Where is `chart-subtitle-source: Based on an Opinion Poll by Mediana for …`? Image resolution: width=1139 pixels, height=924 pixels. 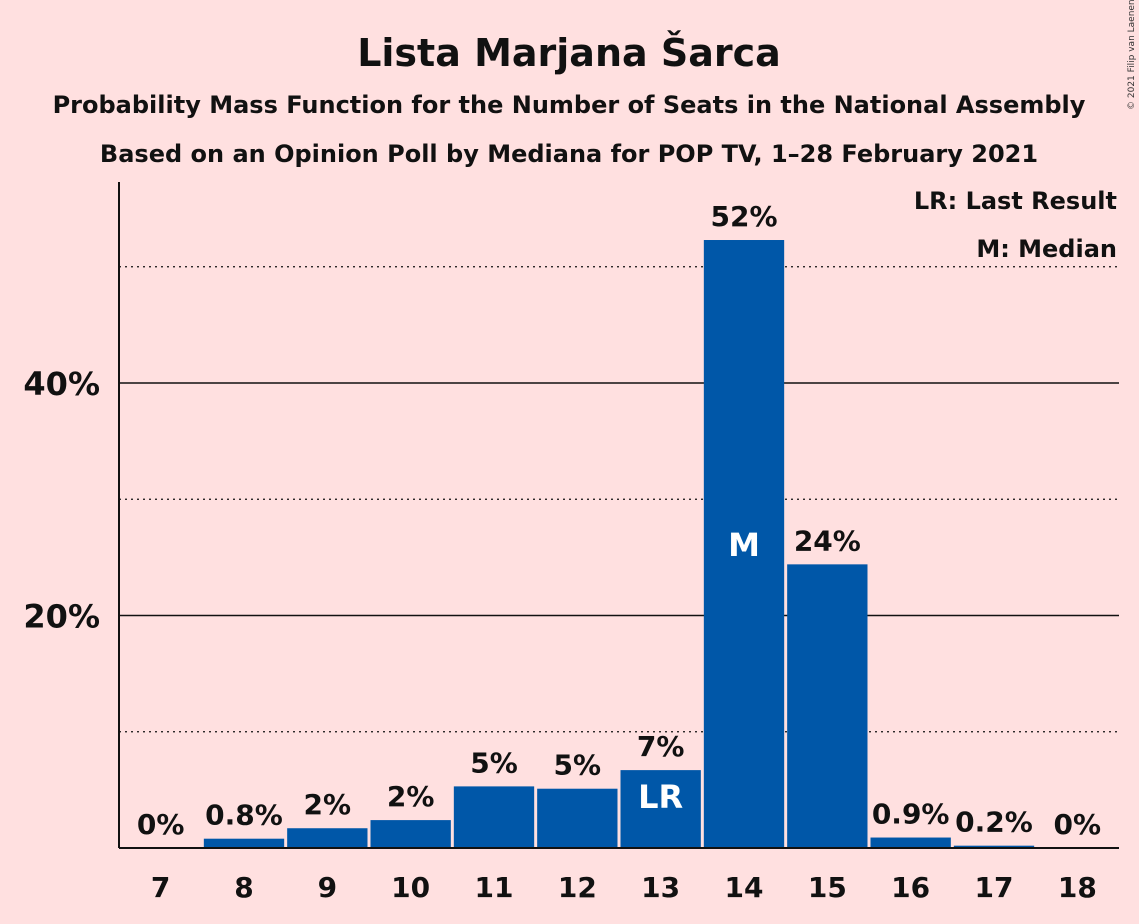 chart-subtitle-source: Based on an Opinion Poll by Mediana for … is located at coordinates (569, 154).